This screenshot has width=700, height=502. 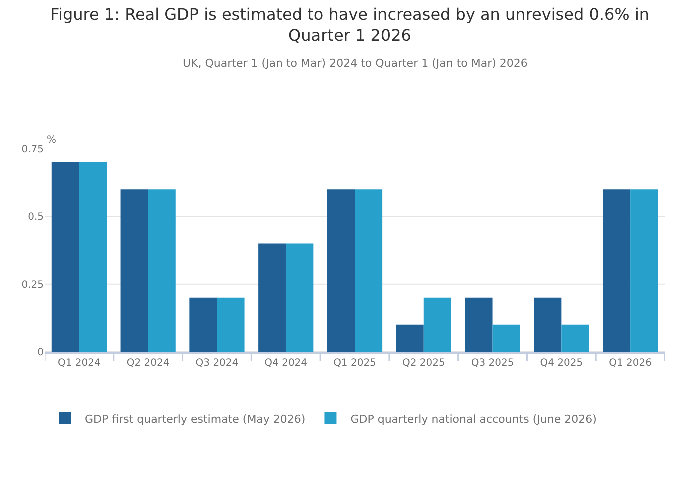 What do you see at coordinates (33, 285) in the screenshot?
I see `y-tick-label: 0.25` at bounding box center [33, 285].